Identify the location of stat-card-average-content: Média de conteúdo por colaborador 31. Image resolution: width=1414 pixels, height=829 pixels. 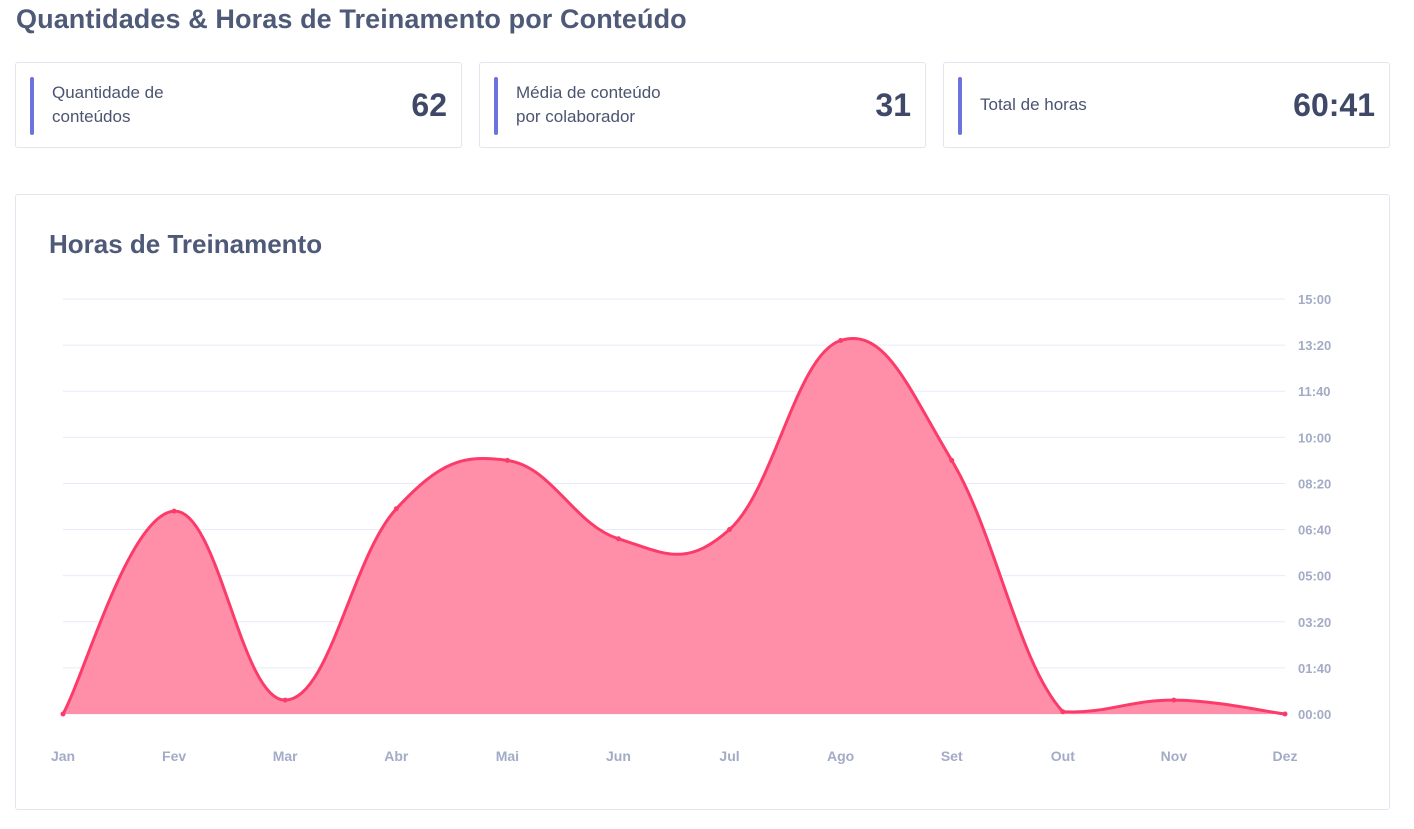
(702, 105).